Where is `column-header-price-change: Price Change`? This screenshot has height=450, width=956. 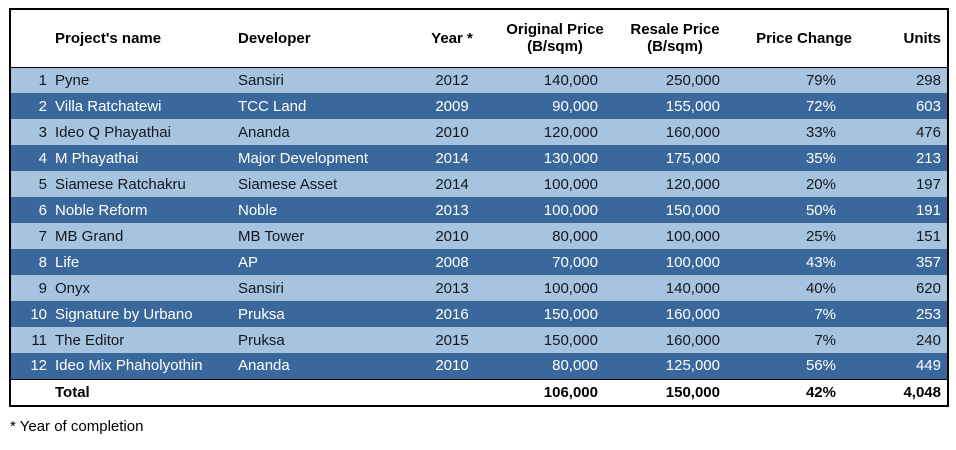
column-header-price-change: Price Change is located at coordinates (798, 38).